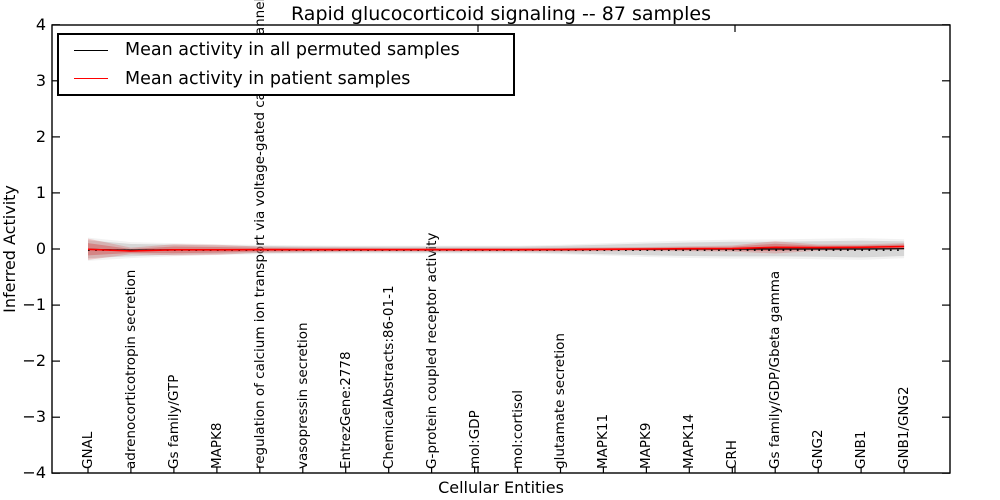 This screenshot has width=1000, height=500. I want to click on y-tick-label: 4, so click(40, 24).